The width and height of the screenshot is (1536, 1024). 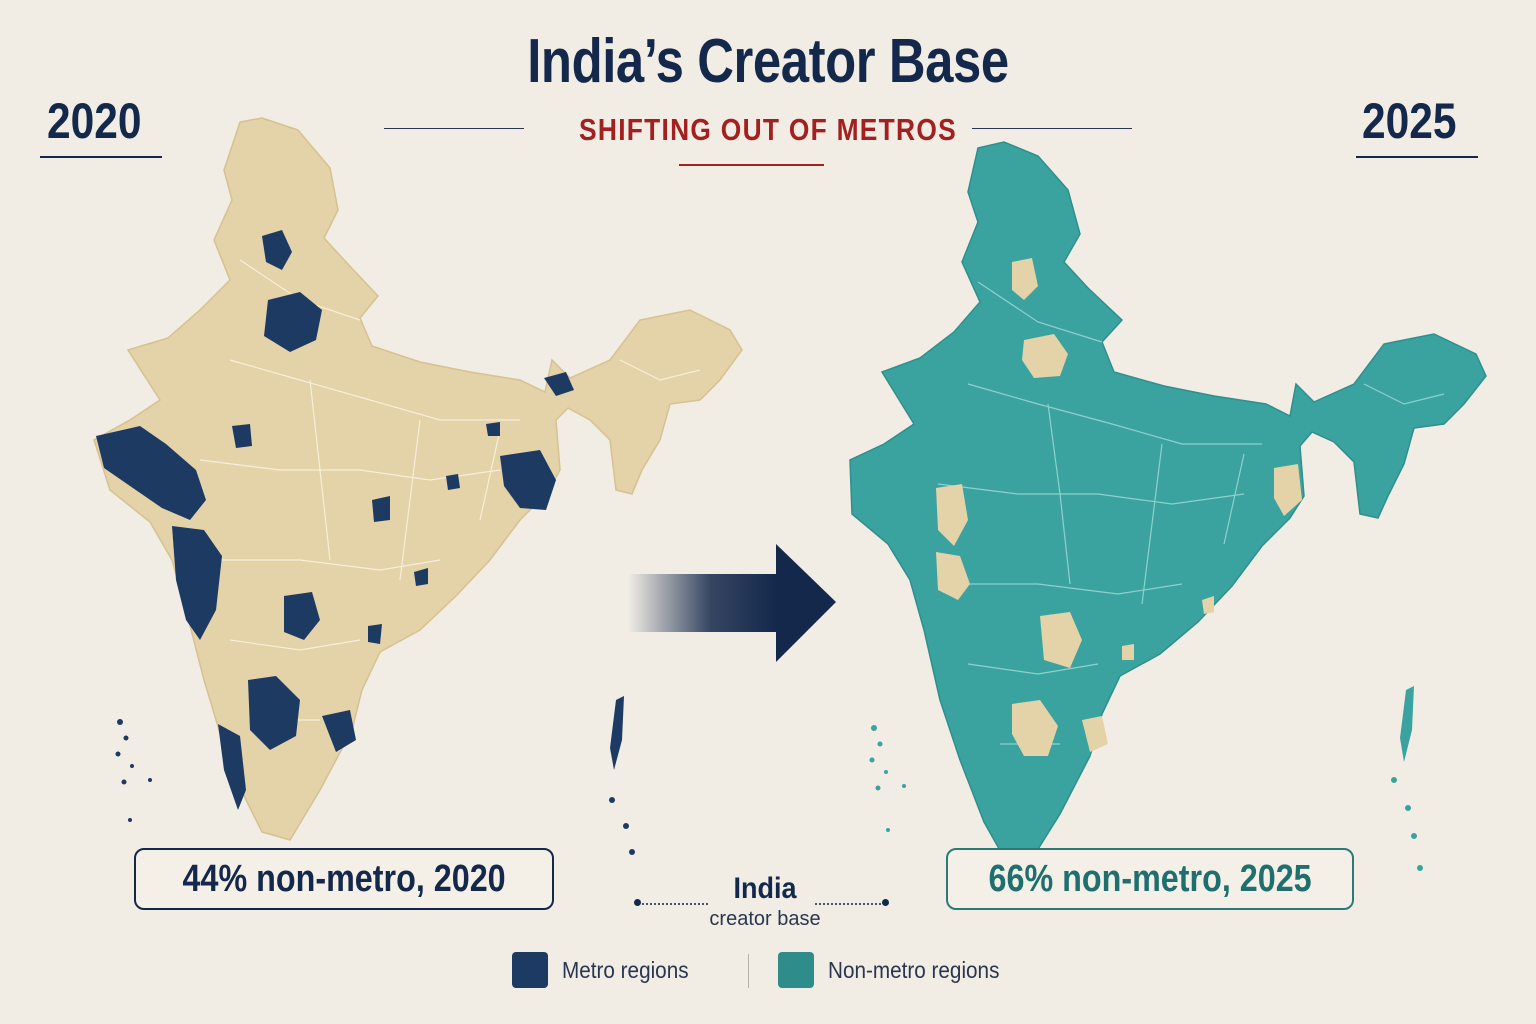 What do you see at coordinates (1417, 157) in the screenshot?
I see `year-rule-right` at bounding box center [1417, 157].